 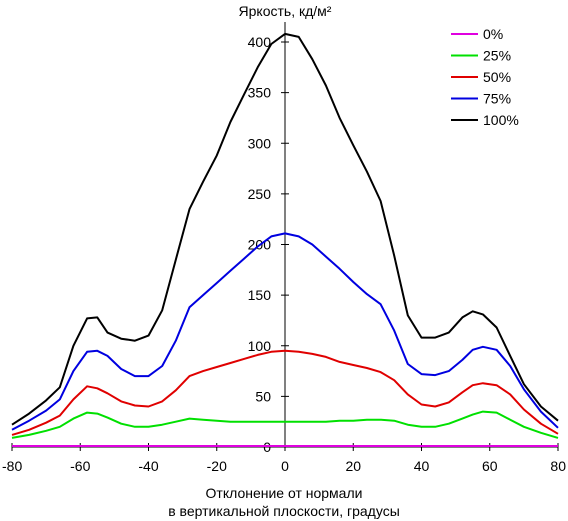 I want to click on x-tick-label: 0, so click(x=285, y=466).